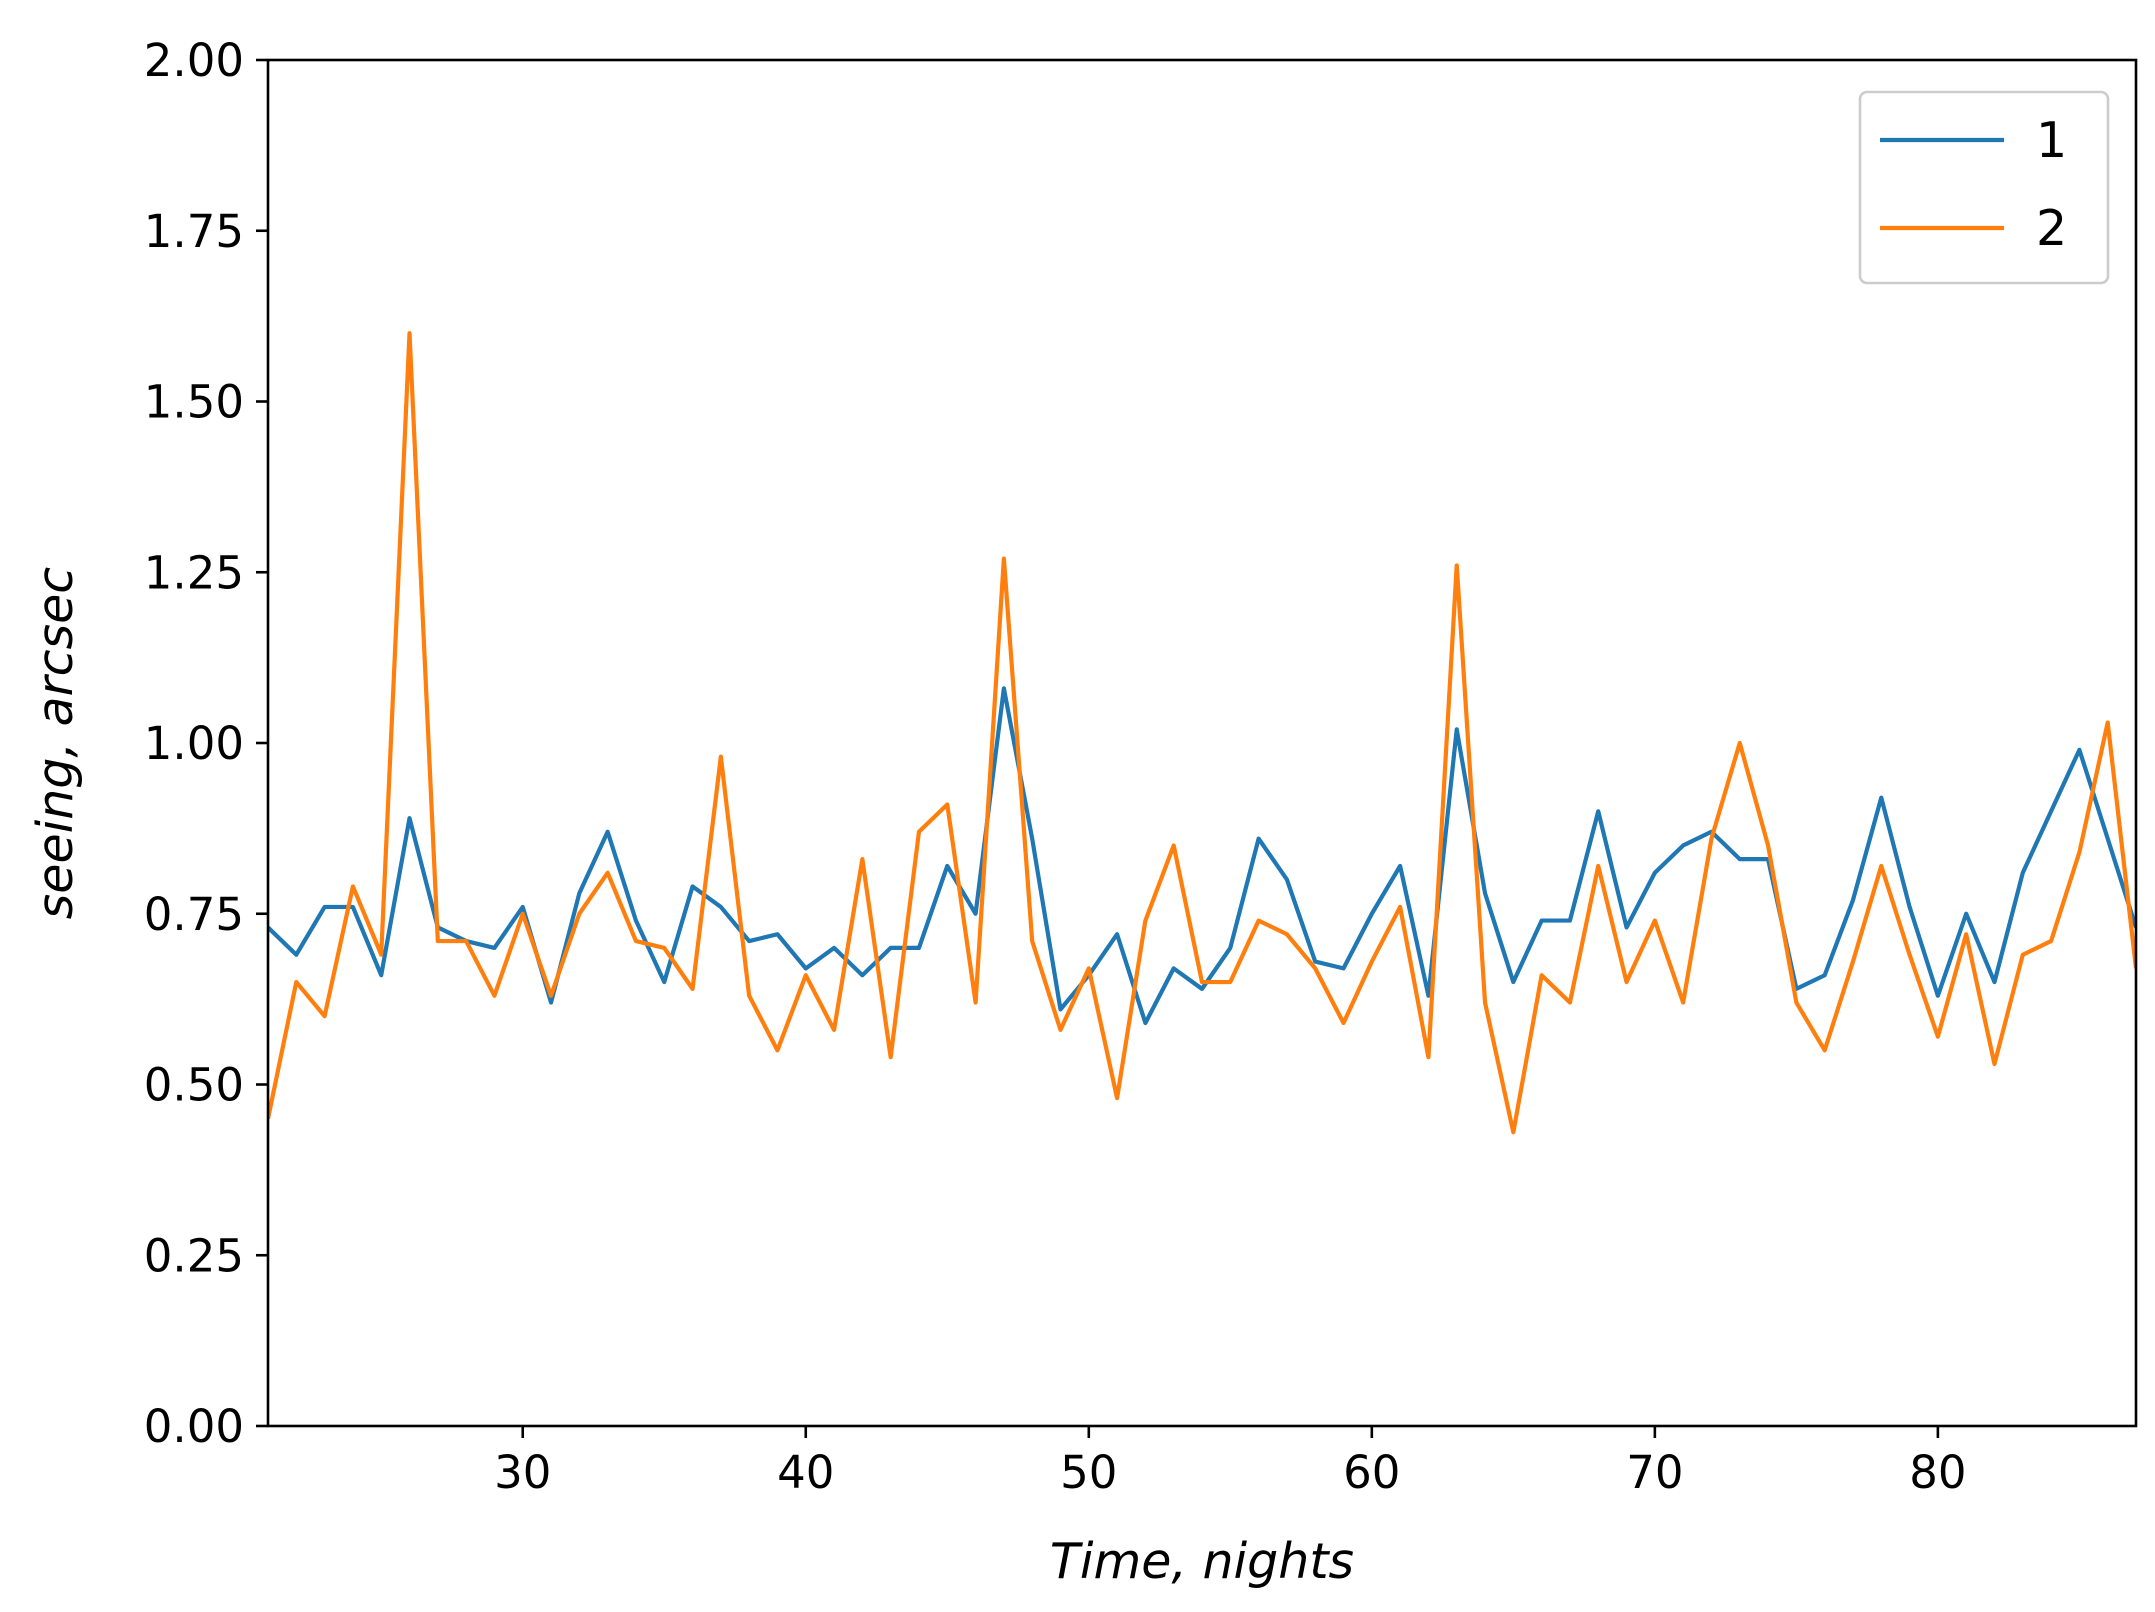 The width and height of the screenshot is (2155, 1612). What do you see at coordinates (2051, 228) in the screenshot?
I see `legend-label-2: 2` at bounding box center [2051, 228].